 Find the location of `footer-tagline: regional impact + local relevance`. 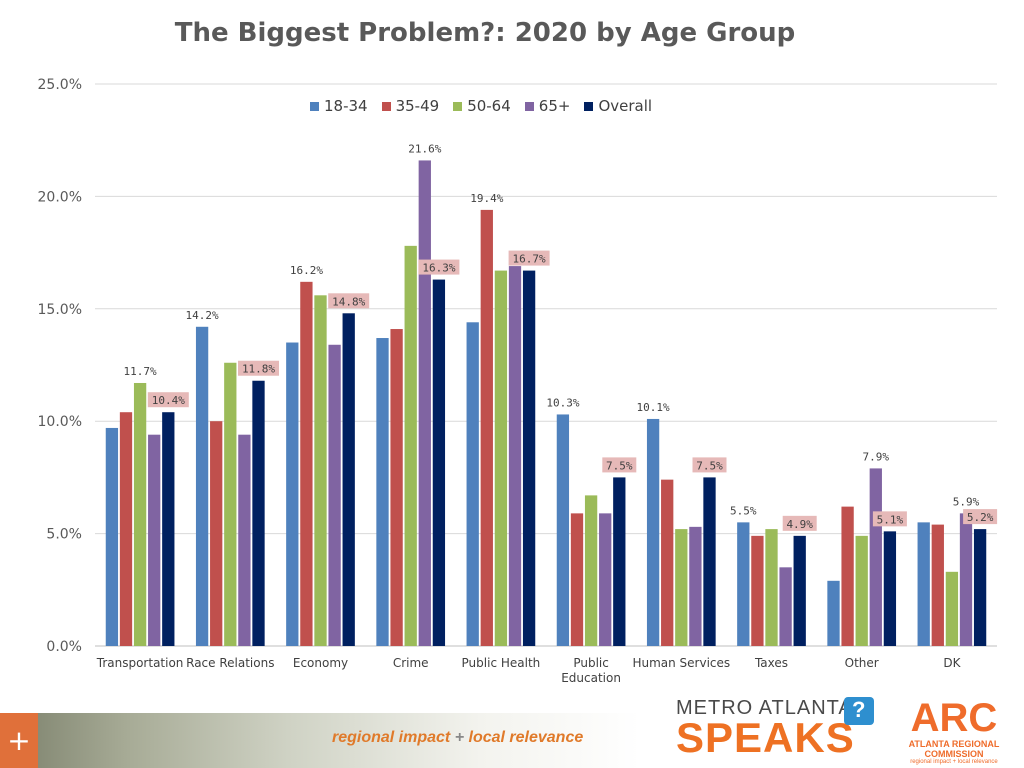

footer-tagline: regional impact + local relevance is located at coordinates (457, 738).